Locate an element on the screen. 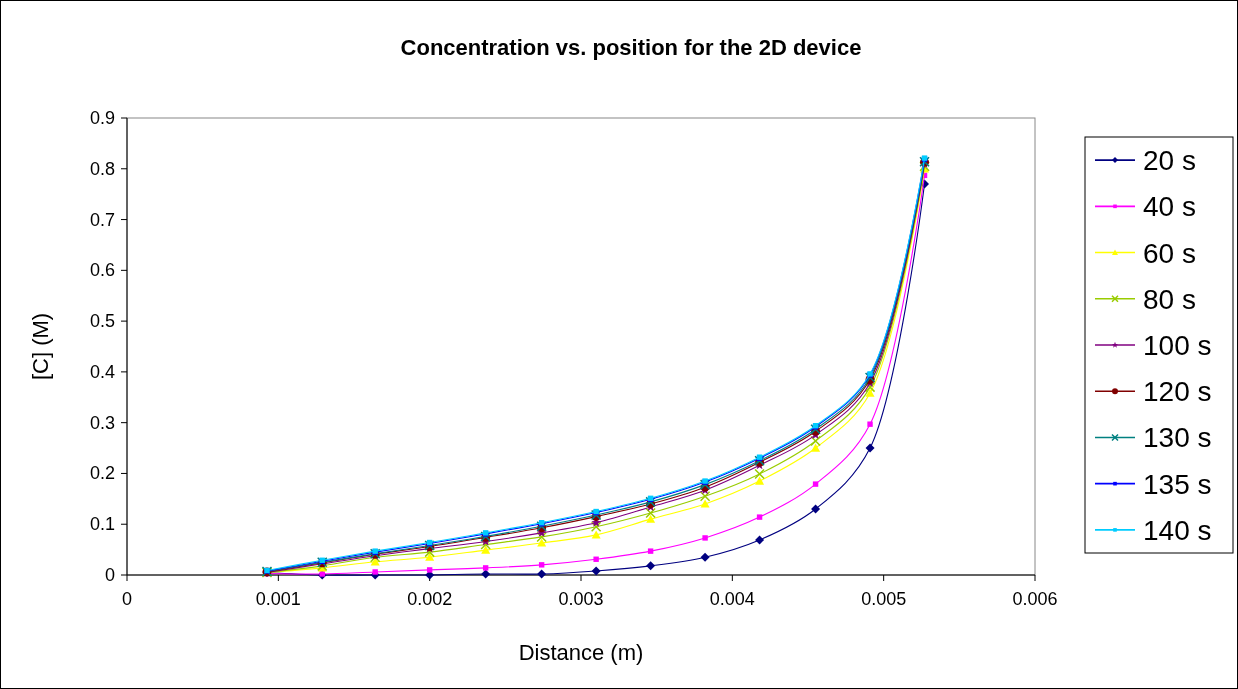 The width and height of the screenshot is (1238, 689). legend-label: 120 s is located at coordinates (1177, 392).